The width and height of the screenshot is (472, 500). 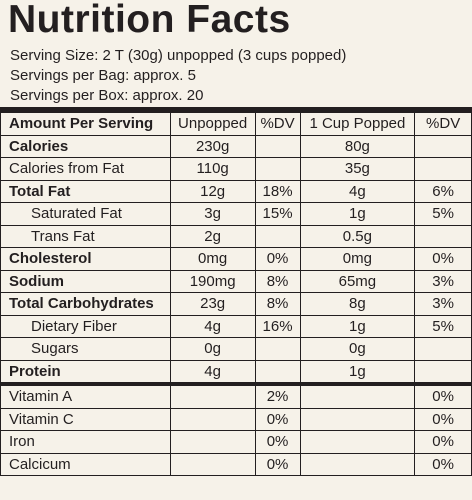 What do you see at coordinates (85, 281) in the screenshot?
I see `row-label: Sodium` at bounding box center [85, 281].